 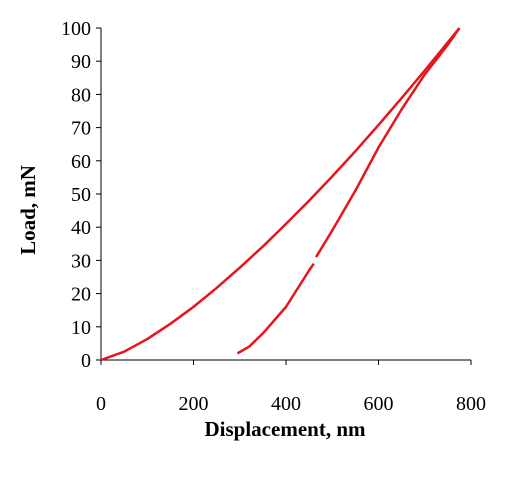 What do you see at coordinates (194, 404) in the screenshot?
I see `x-tick-label: 200` at bounding box center [194, 404].